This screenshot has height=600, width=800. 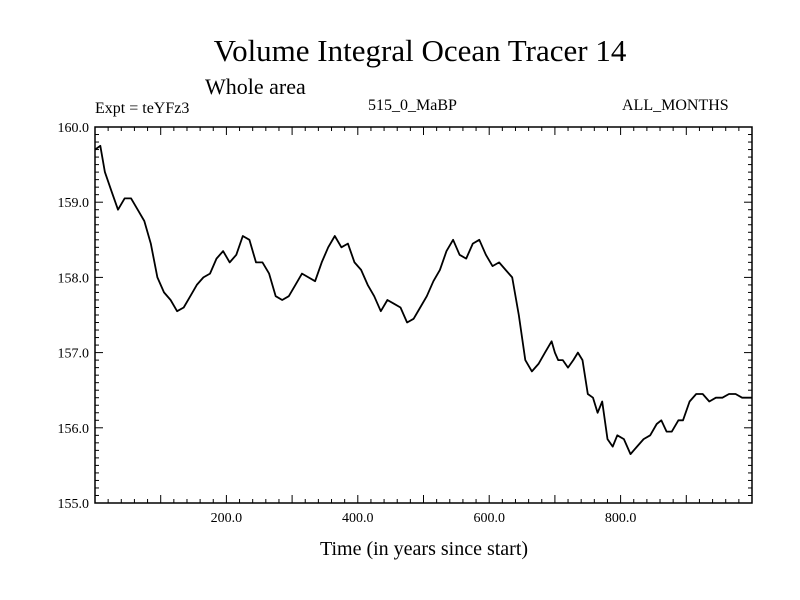 I want to click on y-tick-label: 157.0, so click(x=74, y=354).